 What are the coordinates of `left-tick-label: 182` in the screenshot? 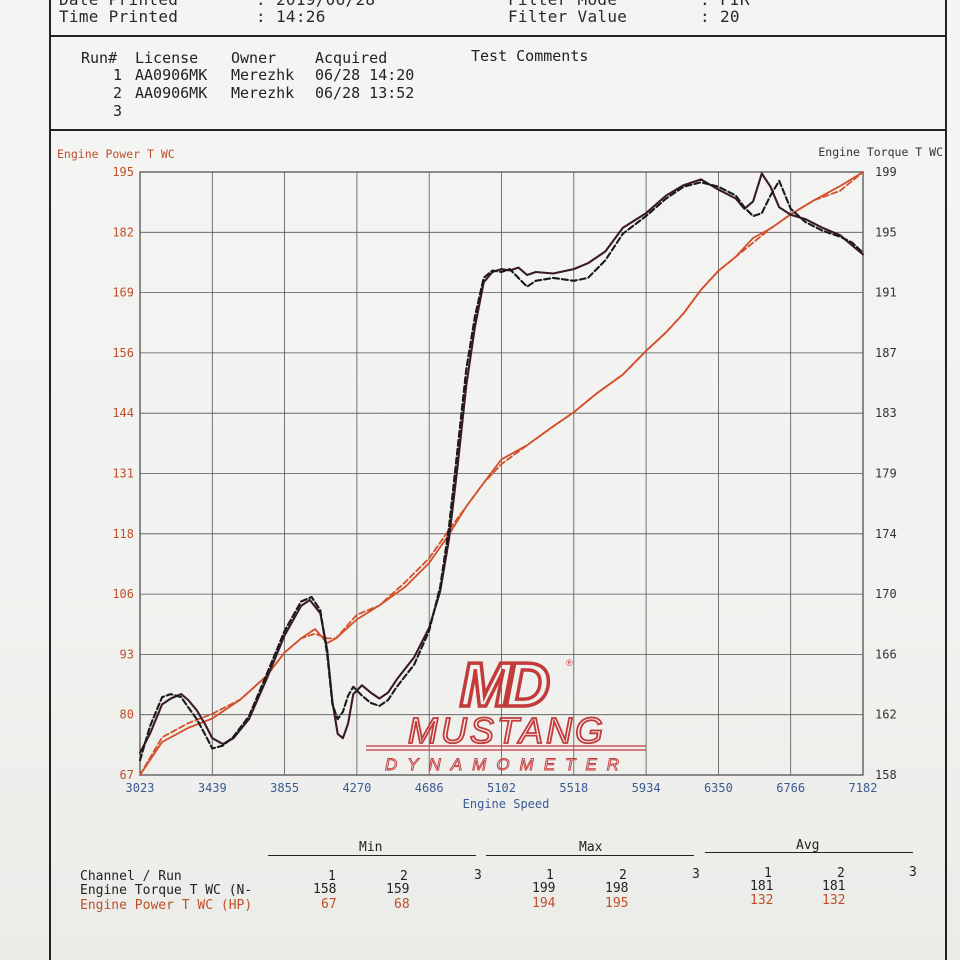 It's located at (123, 232).